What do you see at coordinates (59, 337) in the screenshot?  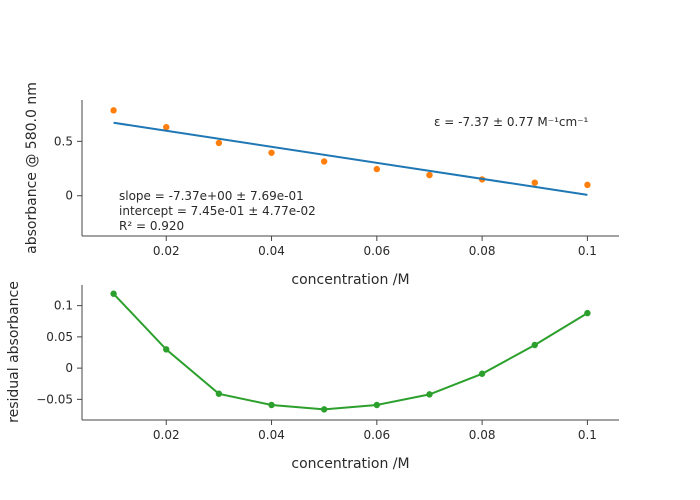 I see `residual-y-tick-label: 0.05` at bounding box center [59, 337].